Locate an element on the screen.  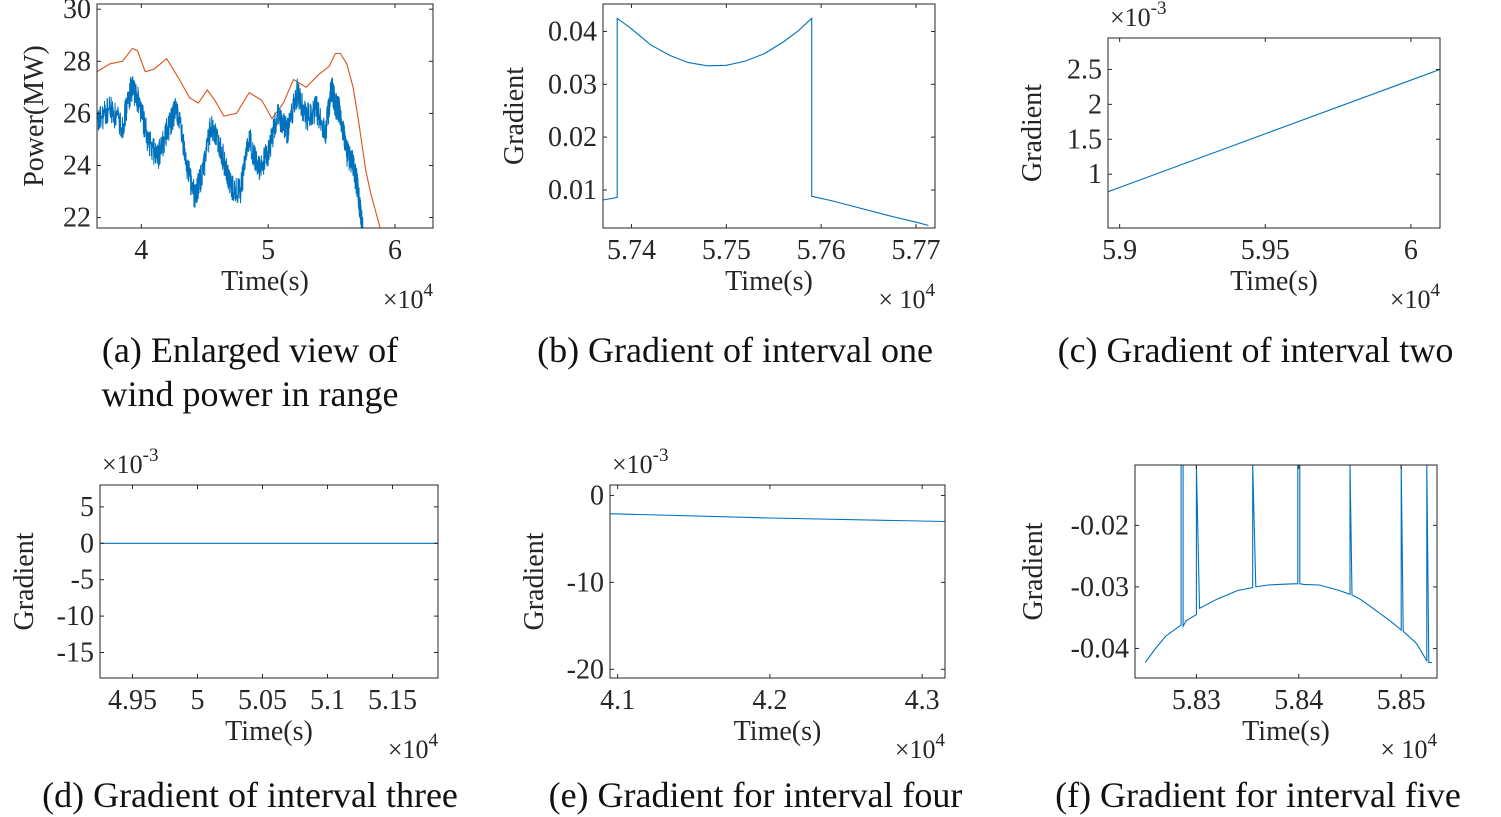
xtick-label-d-3: 5.1 is located at coordinates (327, 700).